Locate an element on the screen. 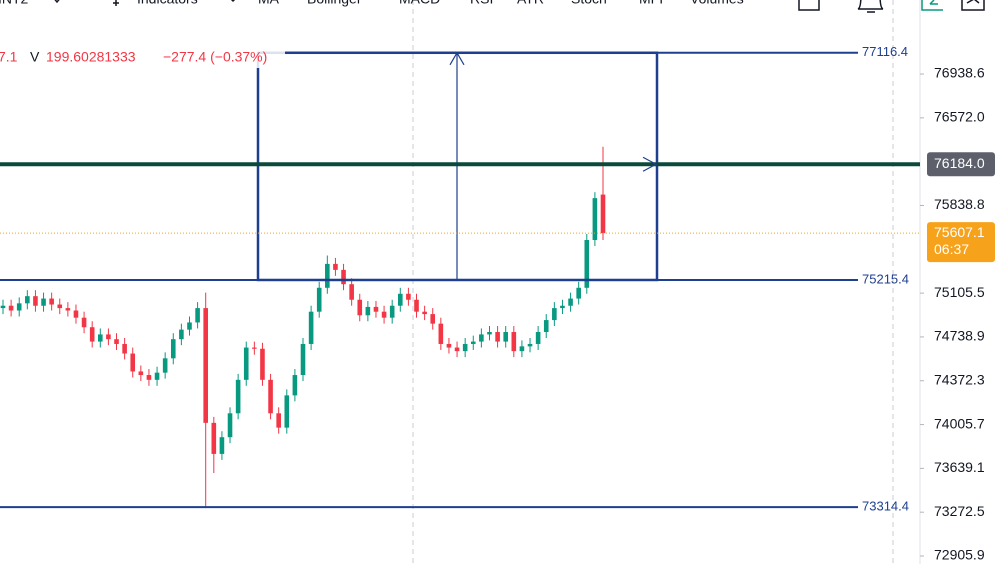  replay-icon is located at coordinates (932, 5).